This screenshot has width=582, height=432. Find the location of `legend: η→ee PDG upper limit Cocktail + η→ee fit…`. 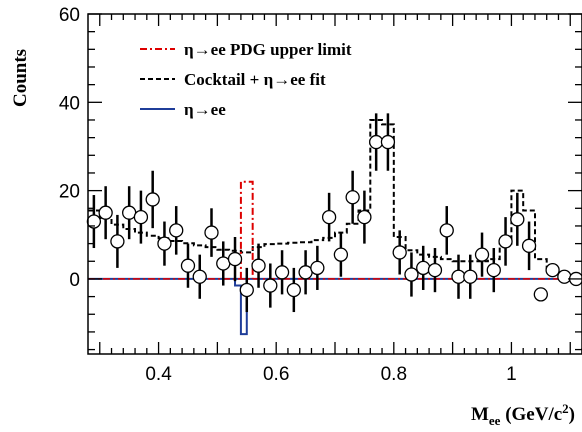

legend: η→ee PDG upper limit Cocktail + η→ee fit… is located at coordinates (246, 79).